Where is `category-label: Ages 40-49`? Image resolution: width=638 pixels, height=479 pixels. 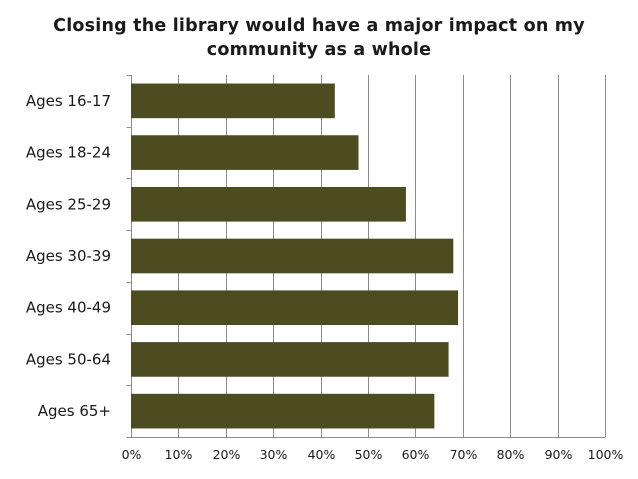
category-label: Ages 40-49 is located at coordinates (68, 308).